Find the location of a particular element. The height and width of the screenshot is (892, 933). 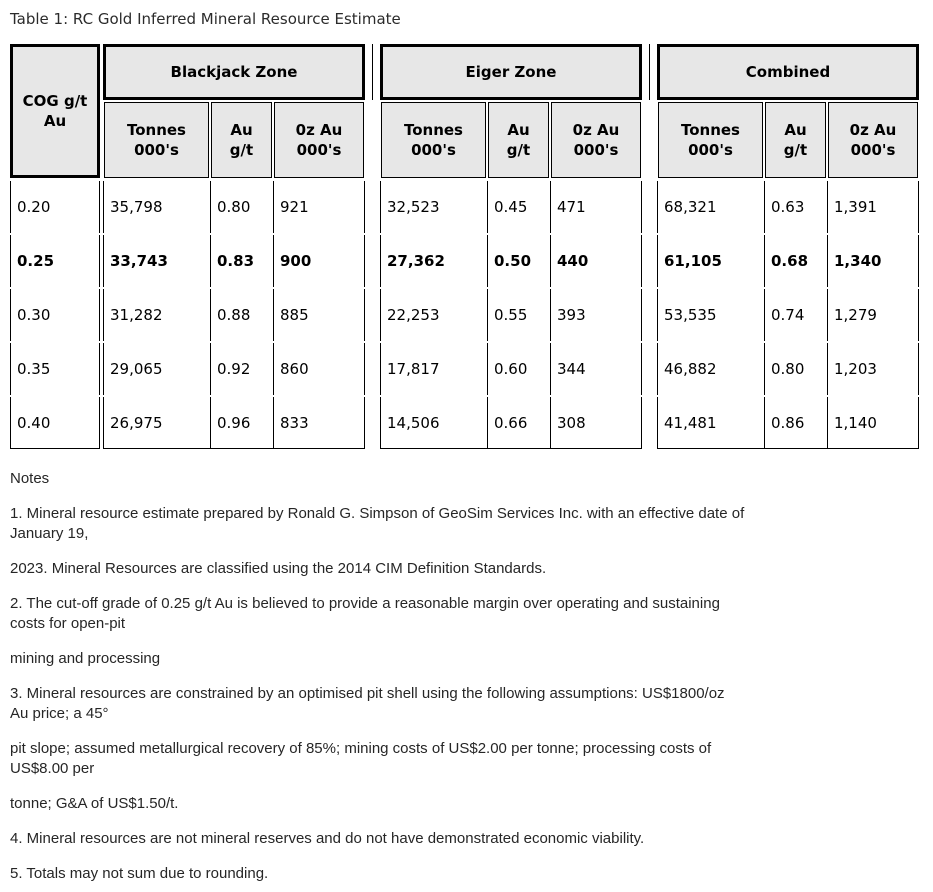

data-cell: 33,743 is located at coordinates (156, 261).